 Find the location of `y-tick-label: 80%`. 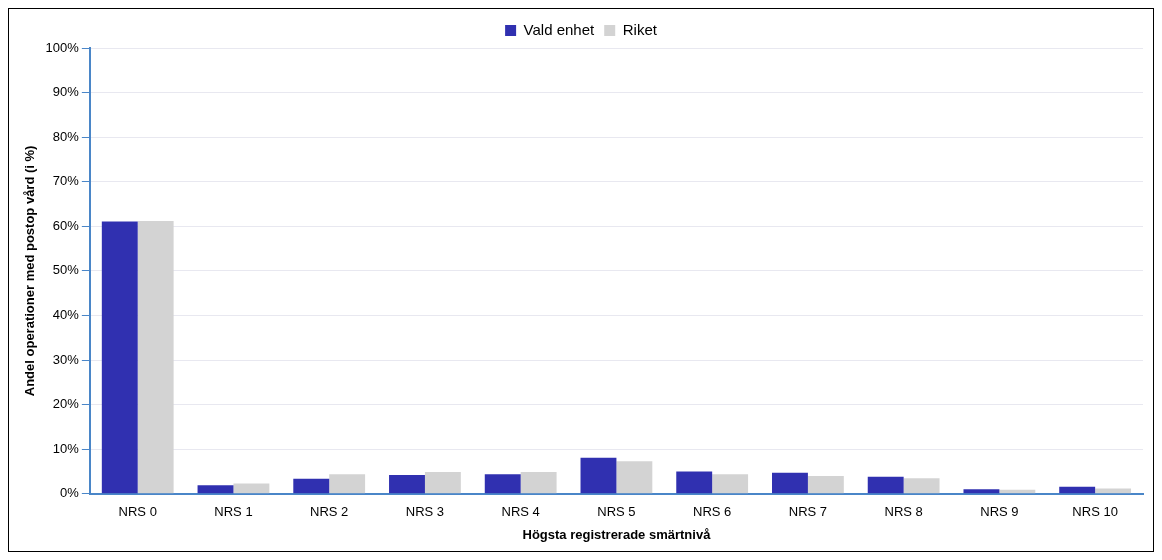

y-tick-label: 80% is located at coordinates (66, 136).